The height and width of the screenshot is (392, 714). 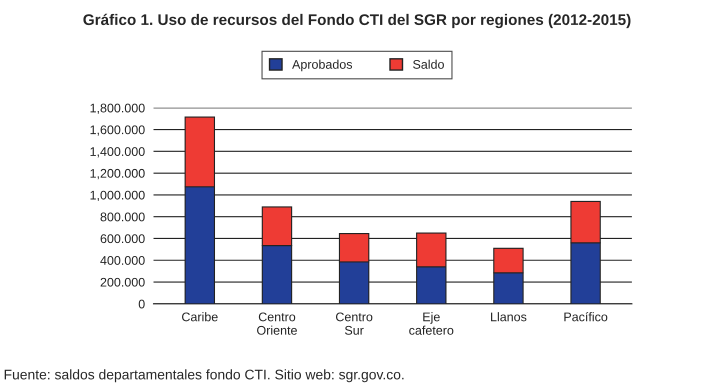 What do you see at coordinates (356, 21) in the screenshot?
I see `chart-title: Gráfico 1. Uso de recursos del Fondo CTI del SGR por regiones (2012-2015)` at bounding box center [356, 21].